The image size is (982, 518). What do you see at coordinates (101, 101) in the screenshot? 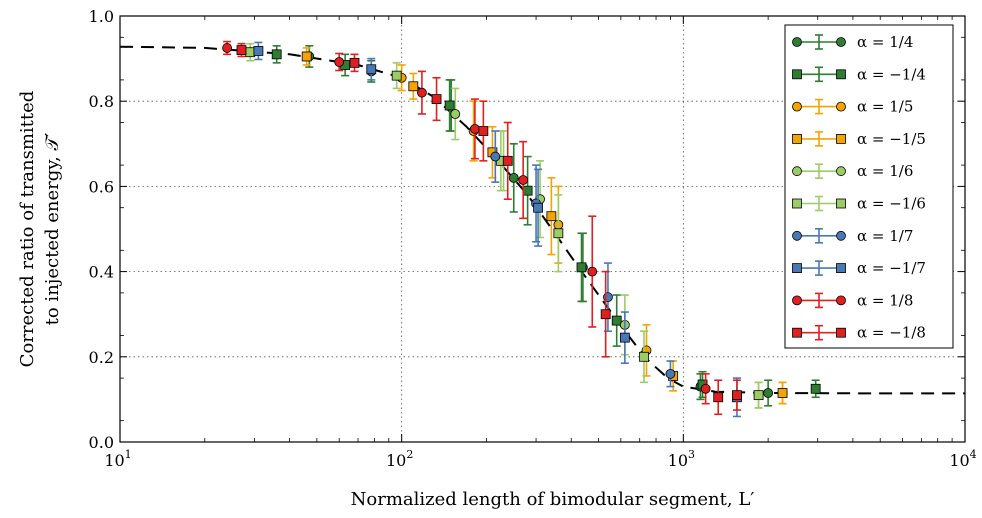
I see `y-tick-label: 0.8` at bounding box center [101, 101].